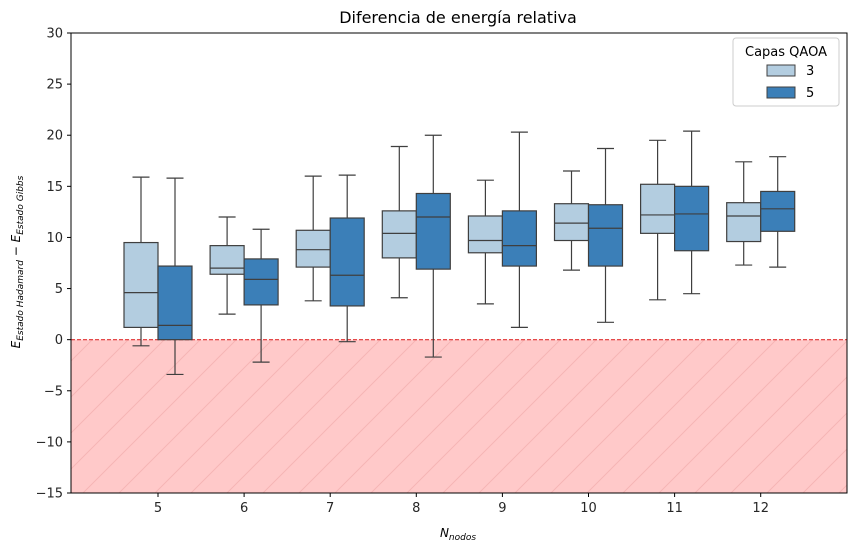 This screenshot has height=550, width=855. Describe the element at coordinates (158, 508) in the screenshot. I see `x-tick-label: 5` at that location.